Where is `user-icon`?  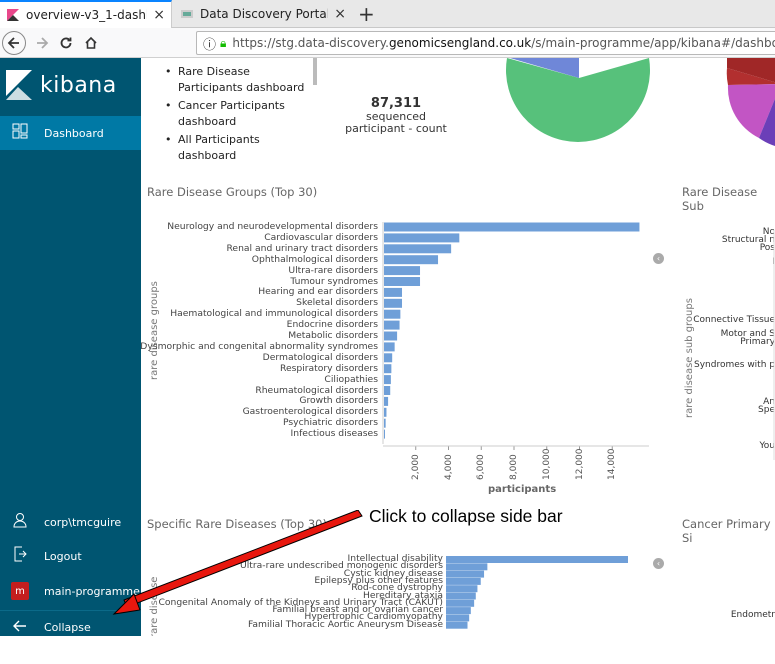 user-icon is located at coordinates (20, 522).